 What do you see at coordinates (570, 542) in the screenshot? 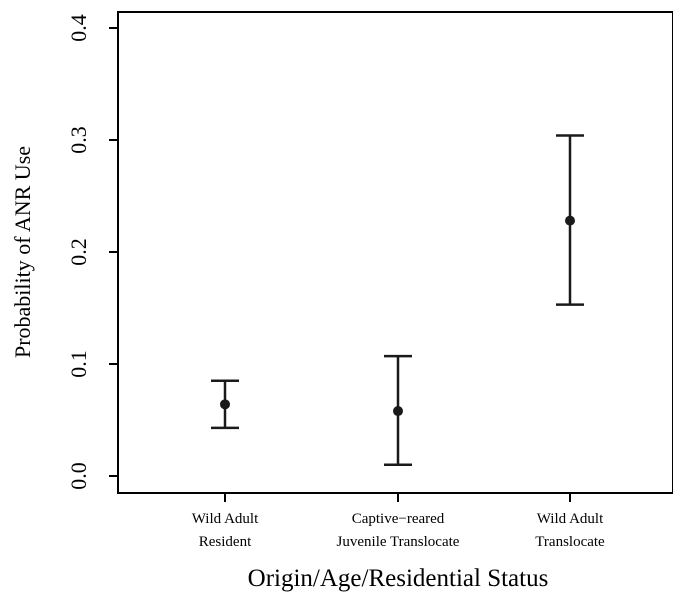
I see `x-tick-label: Translocate` at bounding box center [570, 542].